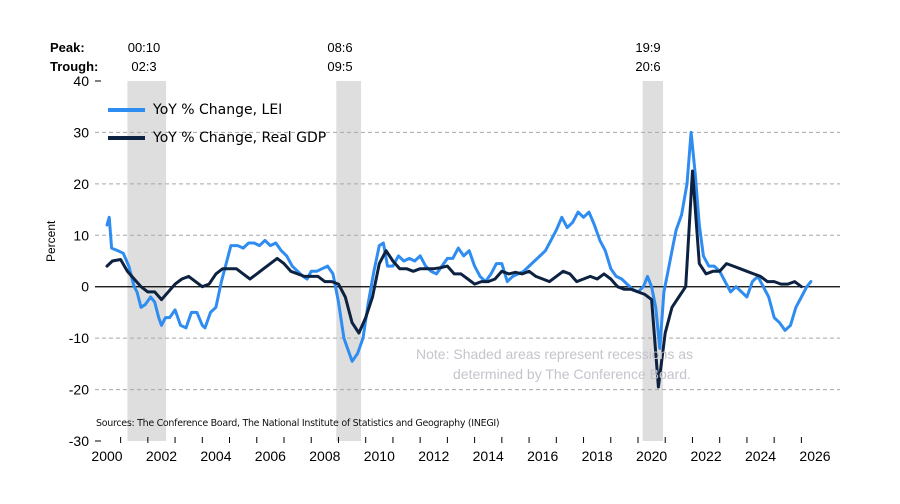  What do you see at coordinates (648, 66) in the screenshot?
I see `recession-3-trough: 20:6` at bounding box center [648, 66].